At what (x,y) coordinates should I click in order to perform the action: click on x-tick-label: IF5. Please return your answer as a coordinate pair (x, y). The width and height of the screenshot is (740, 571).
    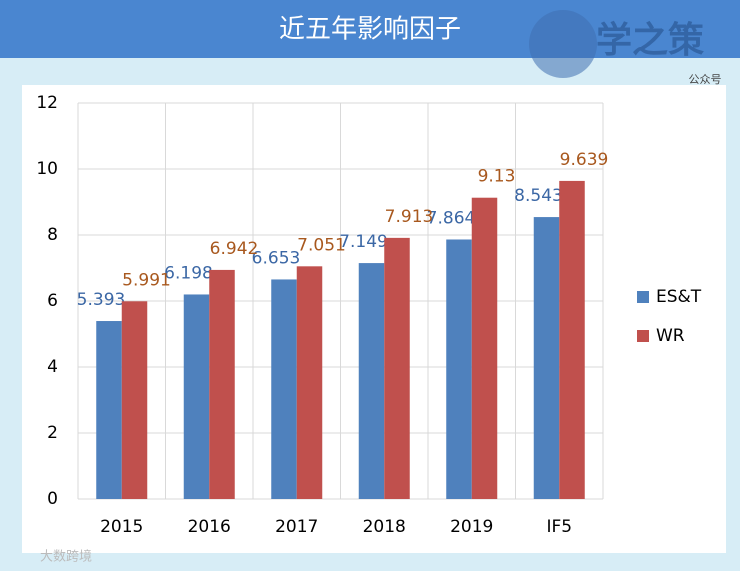
    Looking at the image, I should click on (559, 527).